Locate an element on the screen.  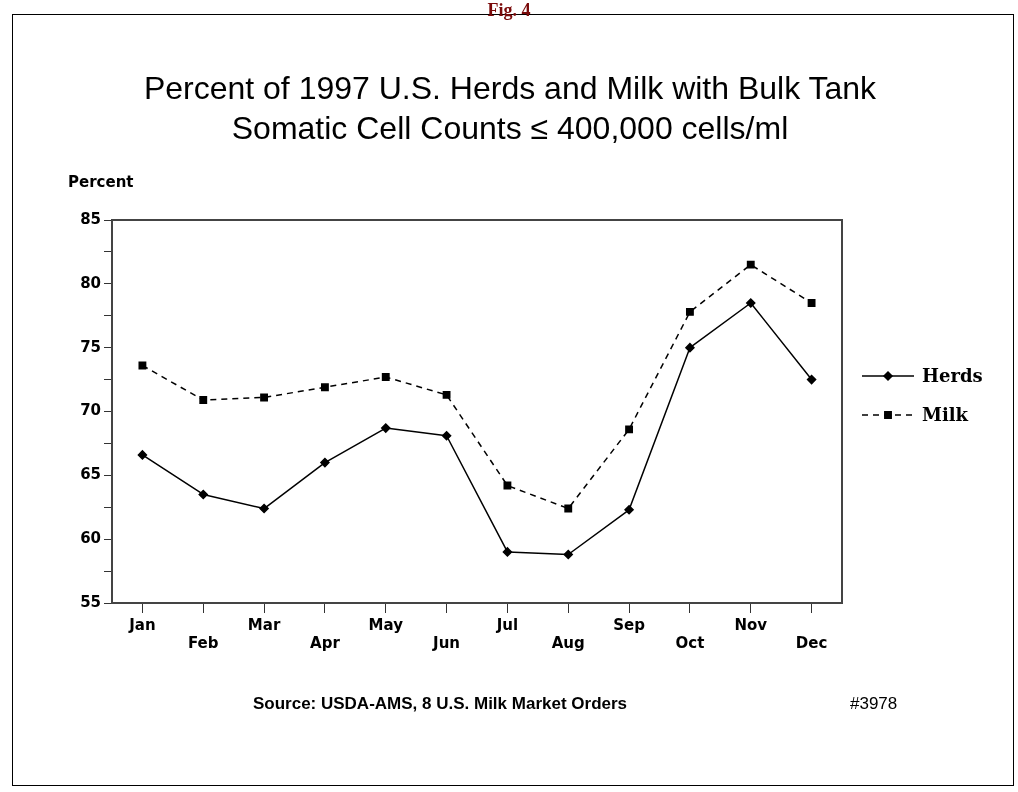
x-tick-label: Nov is located at coordinates (751, 624).